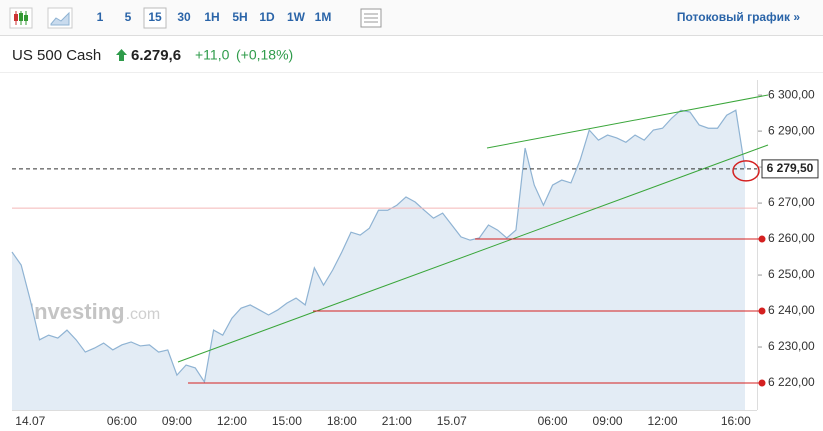 This screenshot has width=823, height=431. I want to click on y-tick-label: 6 220,00, so click(791, 382).